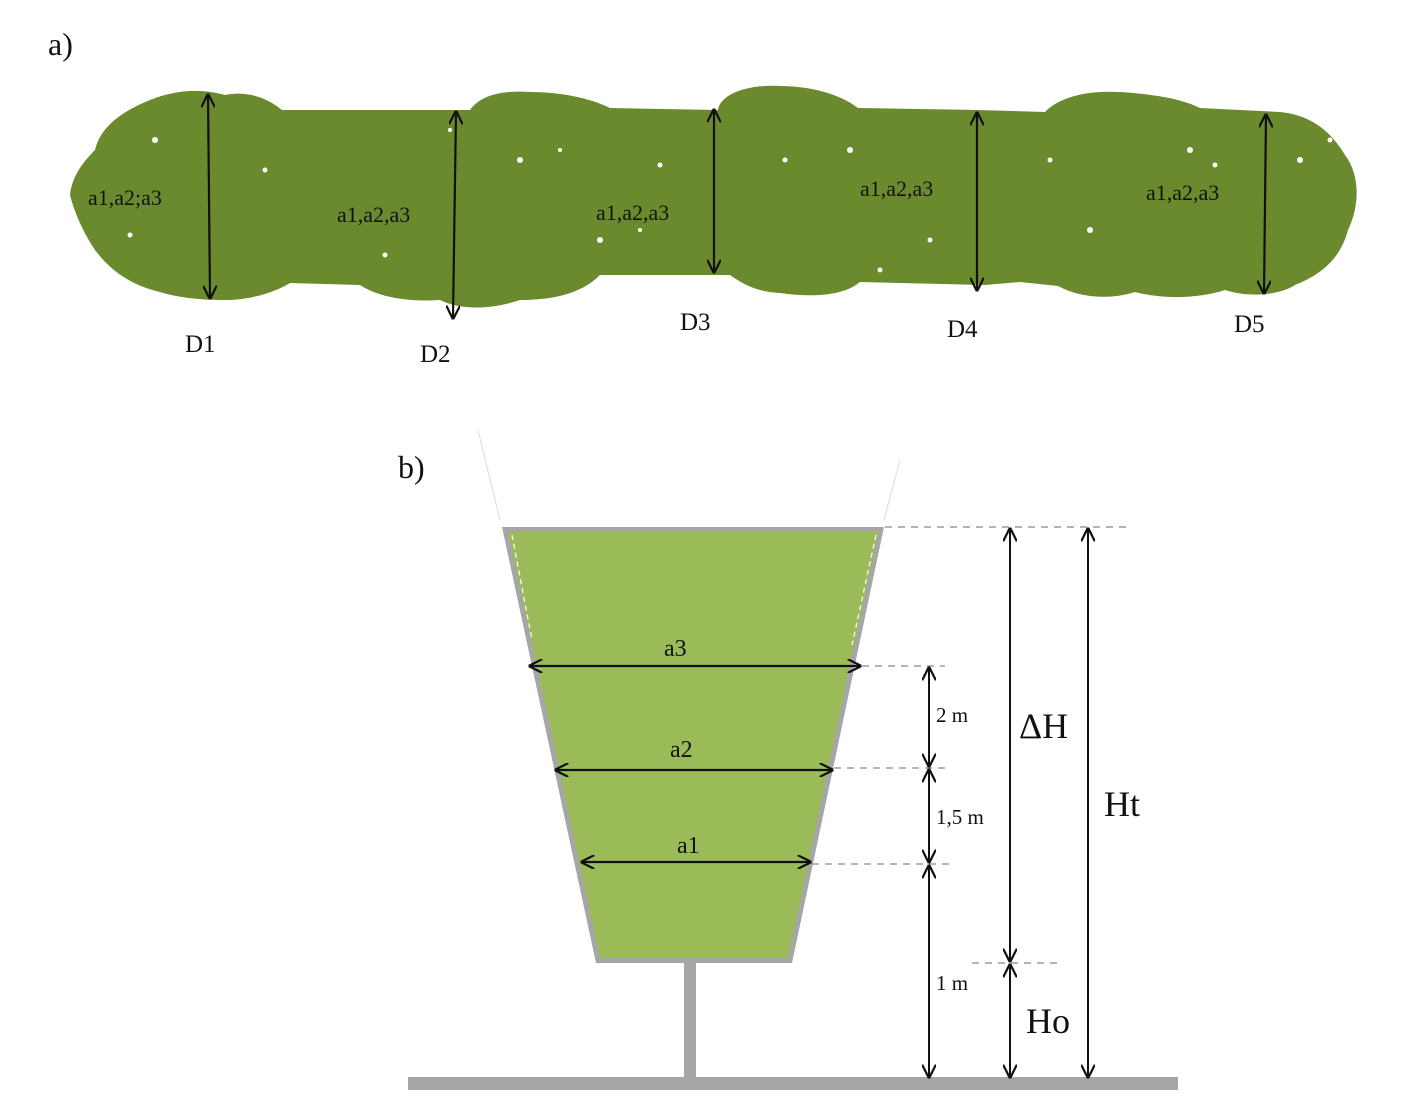 The height and width of the screenshot is (1094, 1406). What do you see at coordinates (1265, 204) in the screenshot?
I see `width-arrow-D5` at bounding box center [1265, 204].